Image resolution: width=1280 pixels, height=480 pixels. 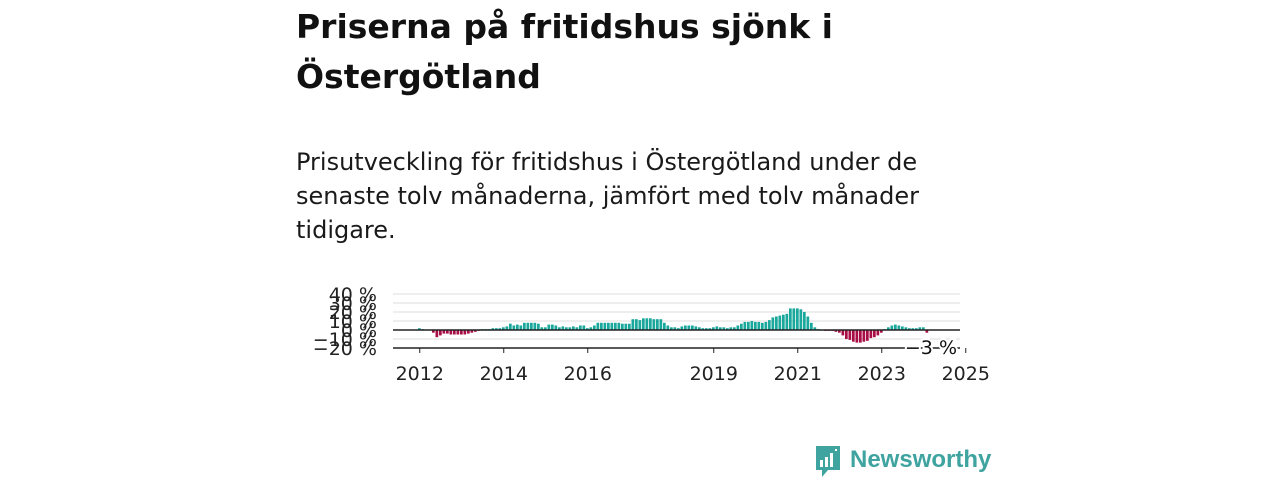 I want to click on x-tick-label: 2025, so click(x=966, y=374).